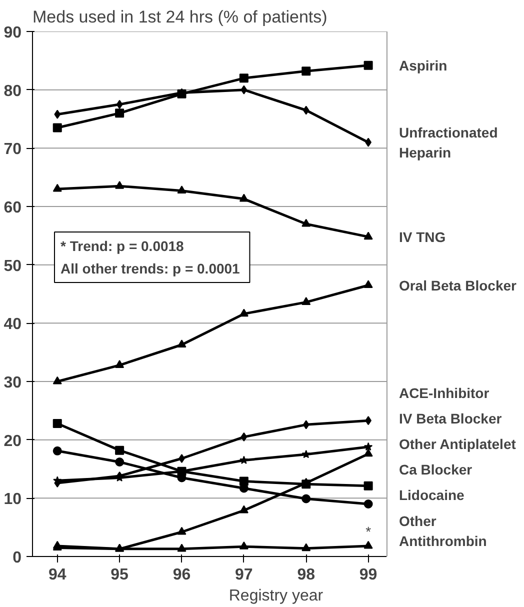 This screenshot has height=607, width=524. Describe the element at coordinates (13, 499) in the screenshot. I see `y-tick-label: 10` at that location.